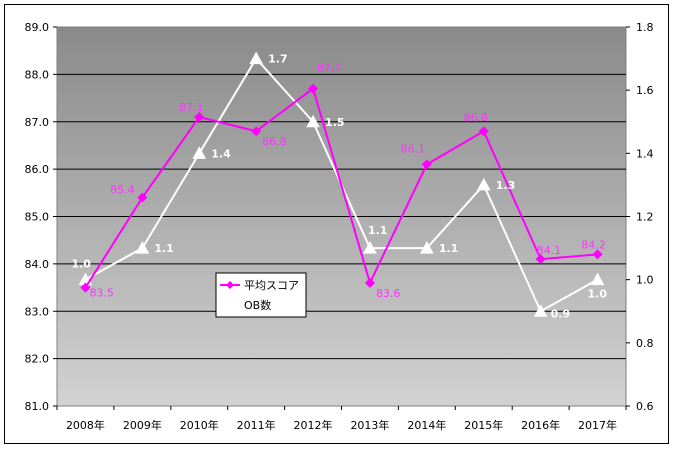 This screenshot has width=675, height=449. I want to click on right-tick-label: 1.8, so click(645, 27).